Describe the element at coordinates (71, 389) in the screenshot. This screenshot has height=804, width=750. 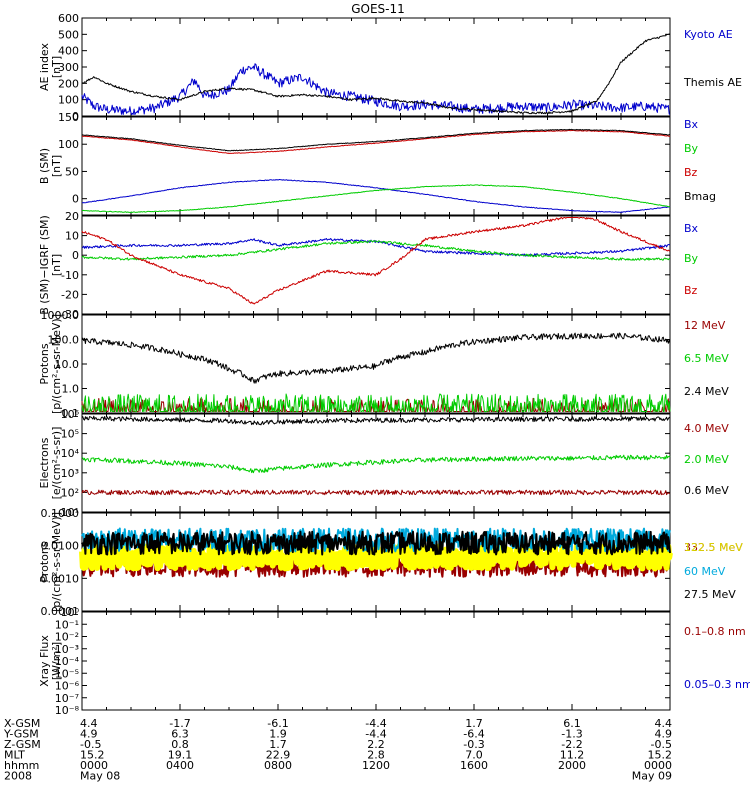
I see `y-tick-label: 1.0` at that location.